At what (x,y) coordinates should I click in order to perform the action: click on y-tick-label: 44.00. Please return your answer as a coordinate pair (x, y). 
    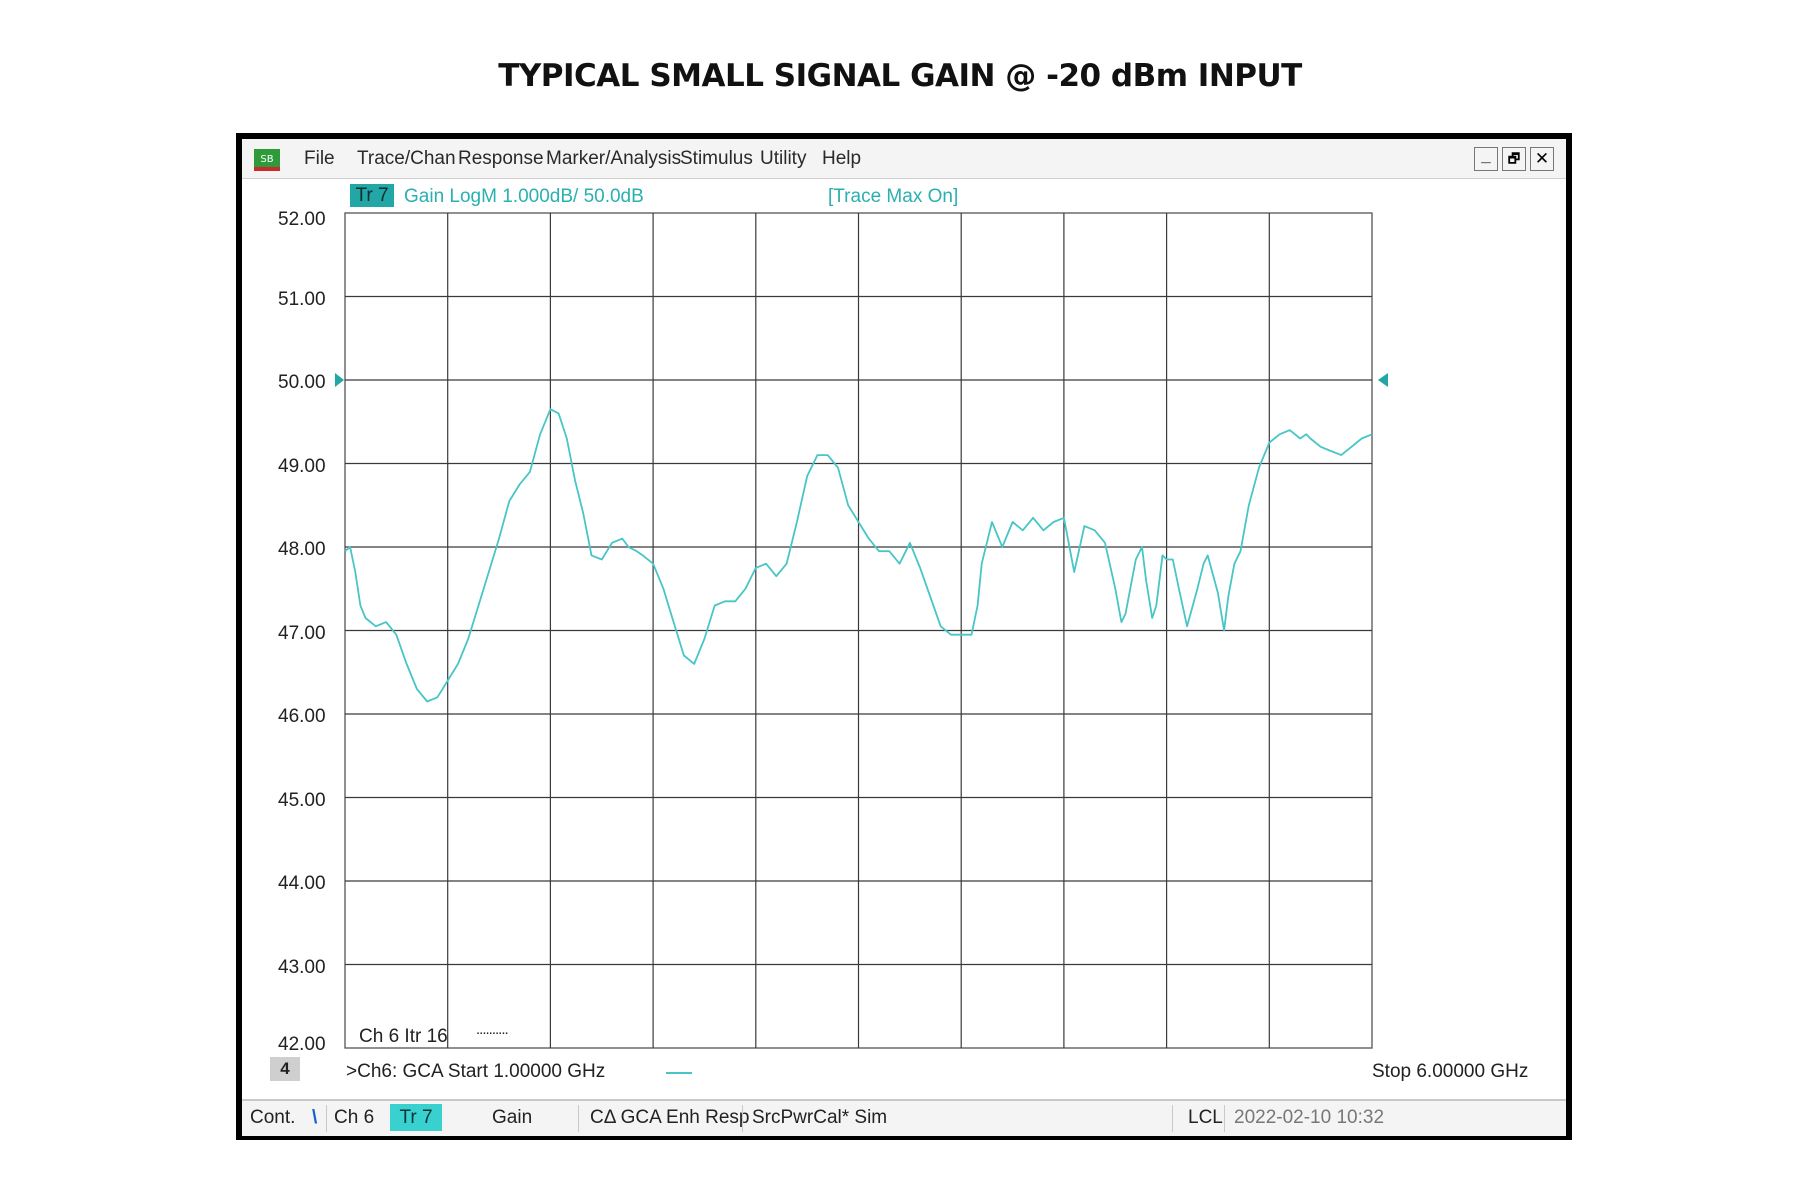
    Looking at the image, I should click on (302, 883).